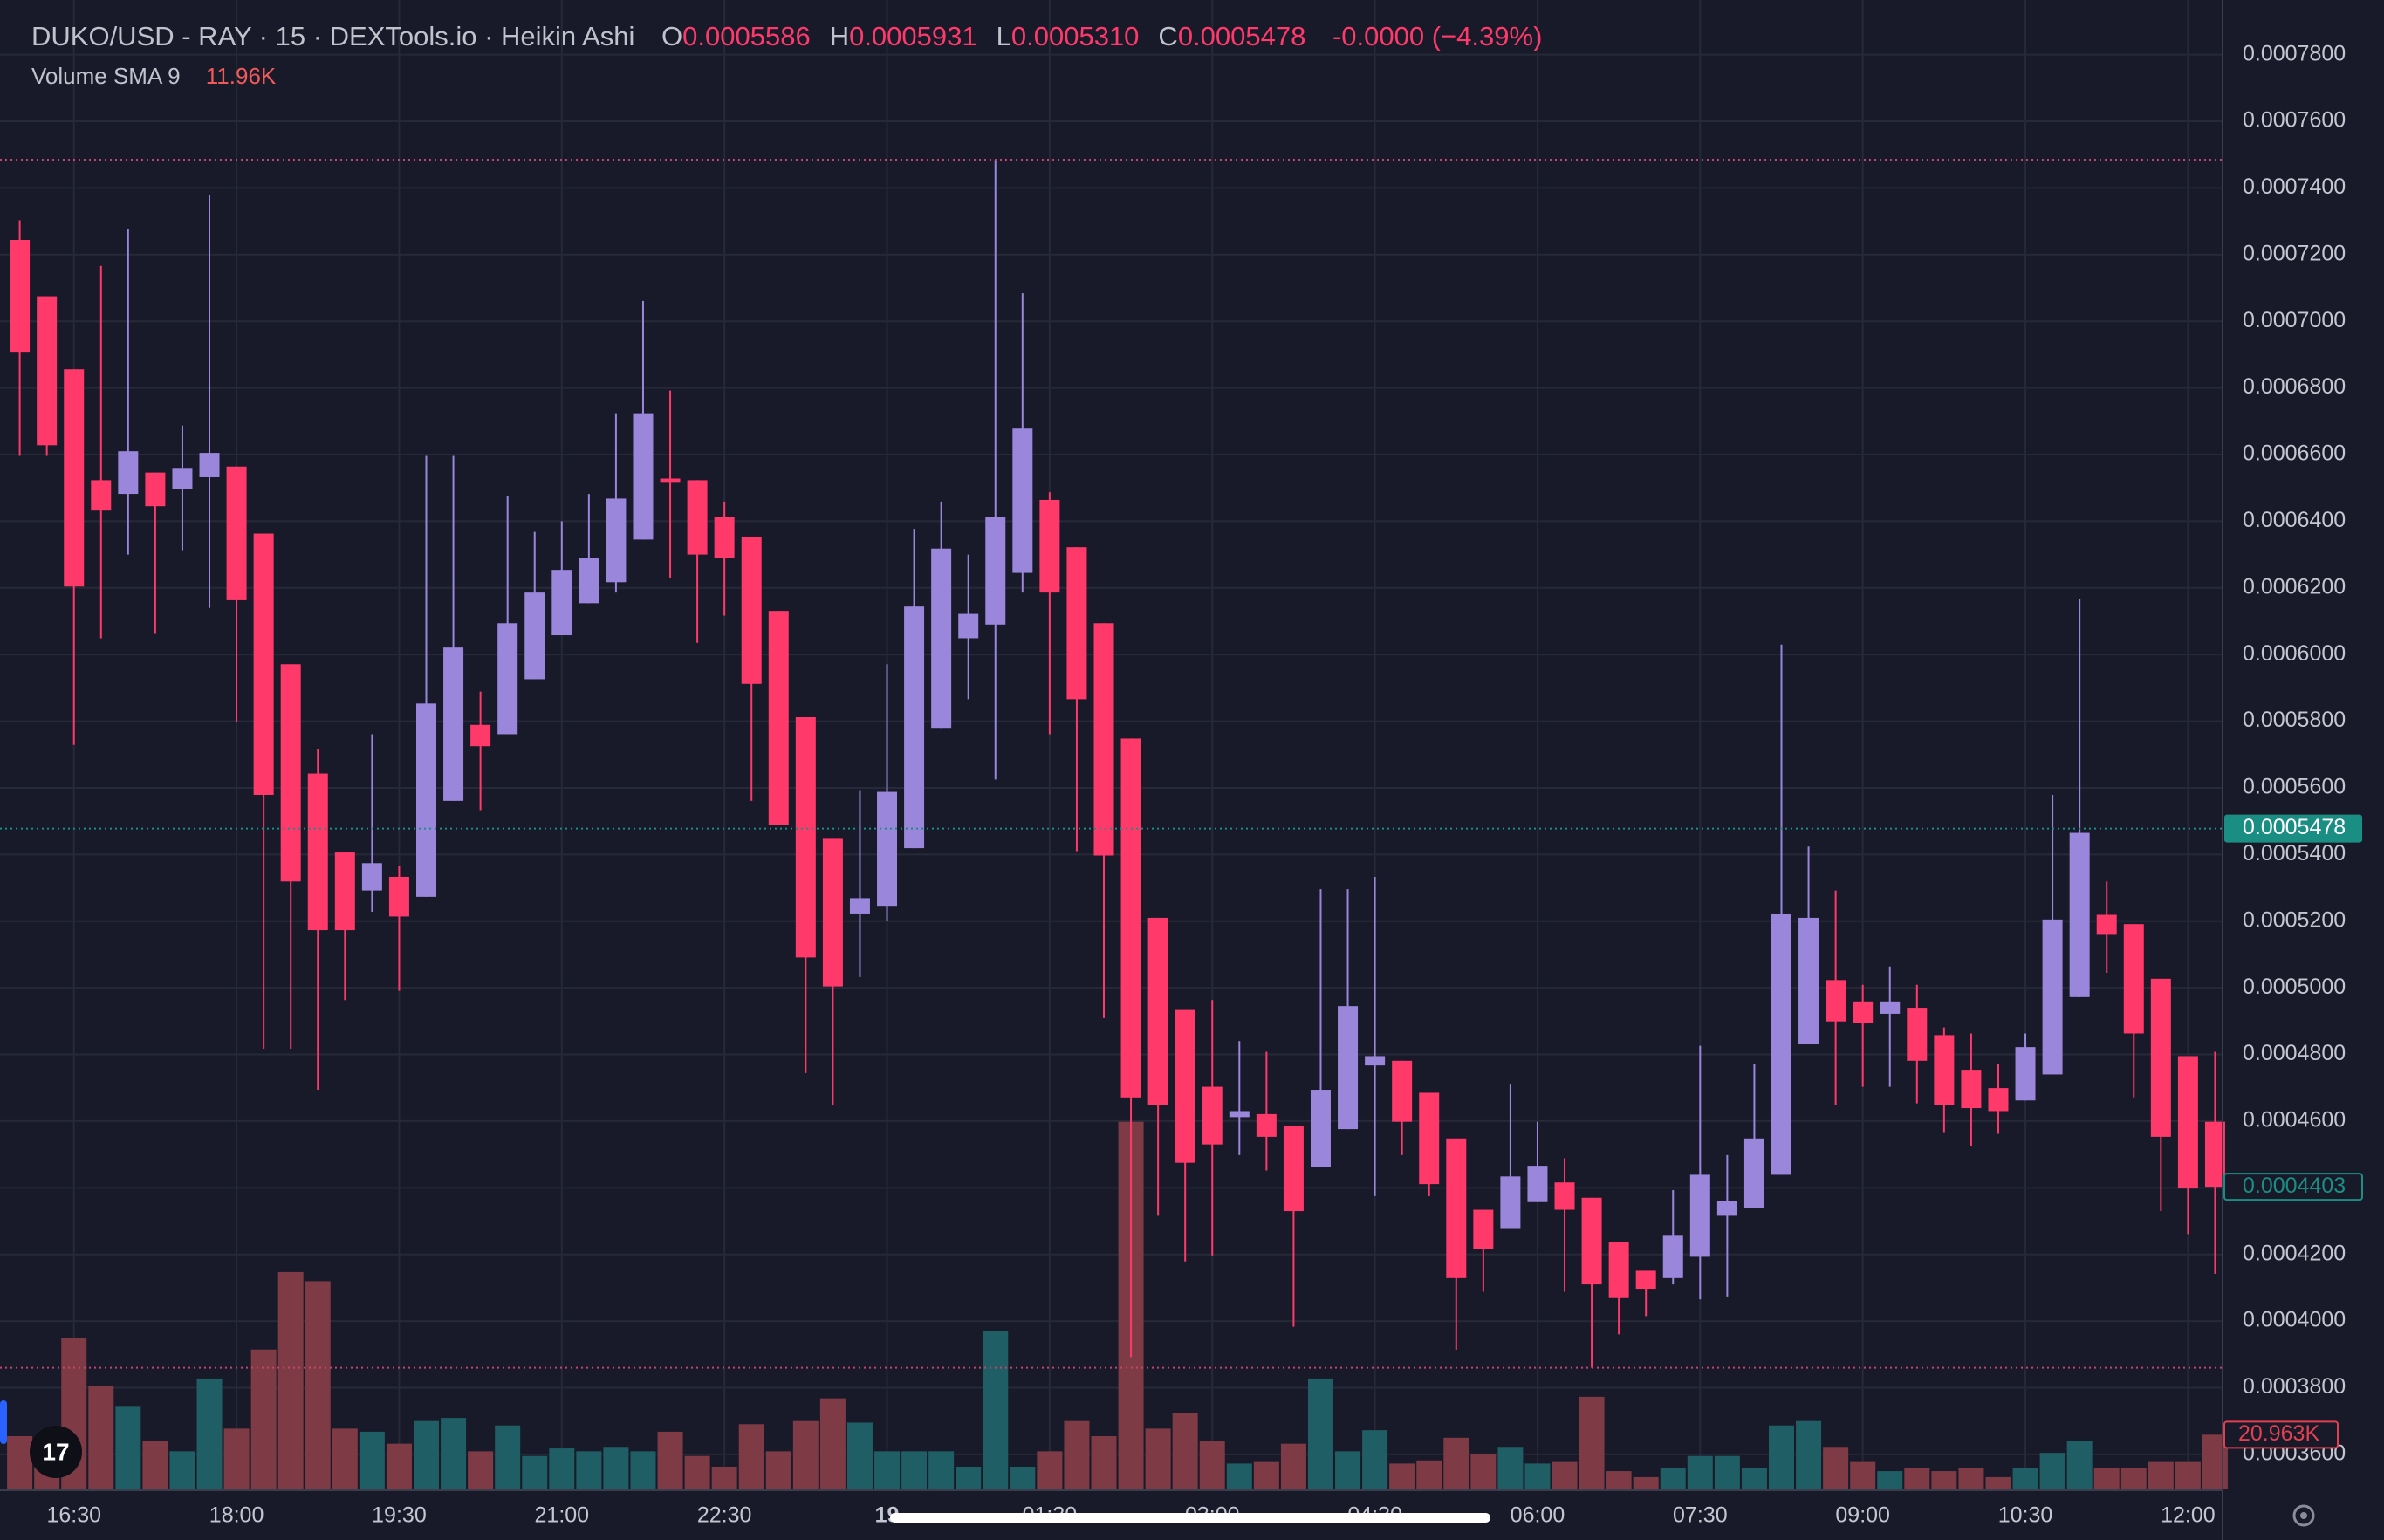 This screenshot has width=2384, height=1540. I want to click on y-tick-label: 0.0005600, so click(2294, 787).